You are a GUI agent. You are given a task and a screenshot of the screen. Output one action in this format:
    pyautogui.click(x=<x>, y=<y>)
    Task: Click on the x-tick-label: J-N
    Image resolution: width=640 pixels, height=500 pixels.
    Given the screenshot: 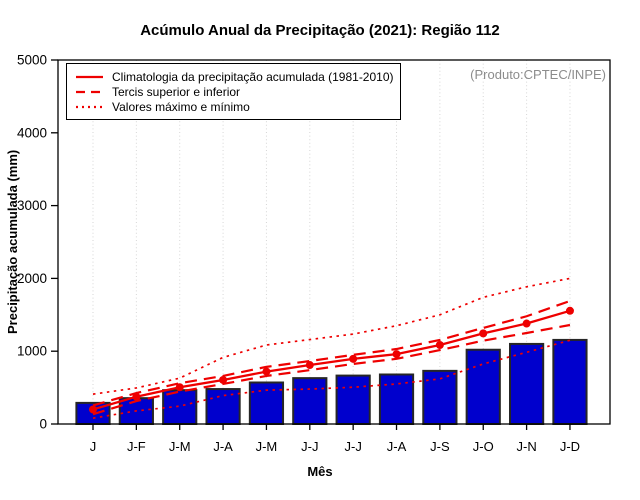 What is the action you would take?
    pyautogui.click(x=526, y=446)
    